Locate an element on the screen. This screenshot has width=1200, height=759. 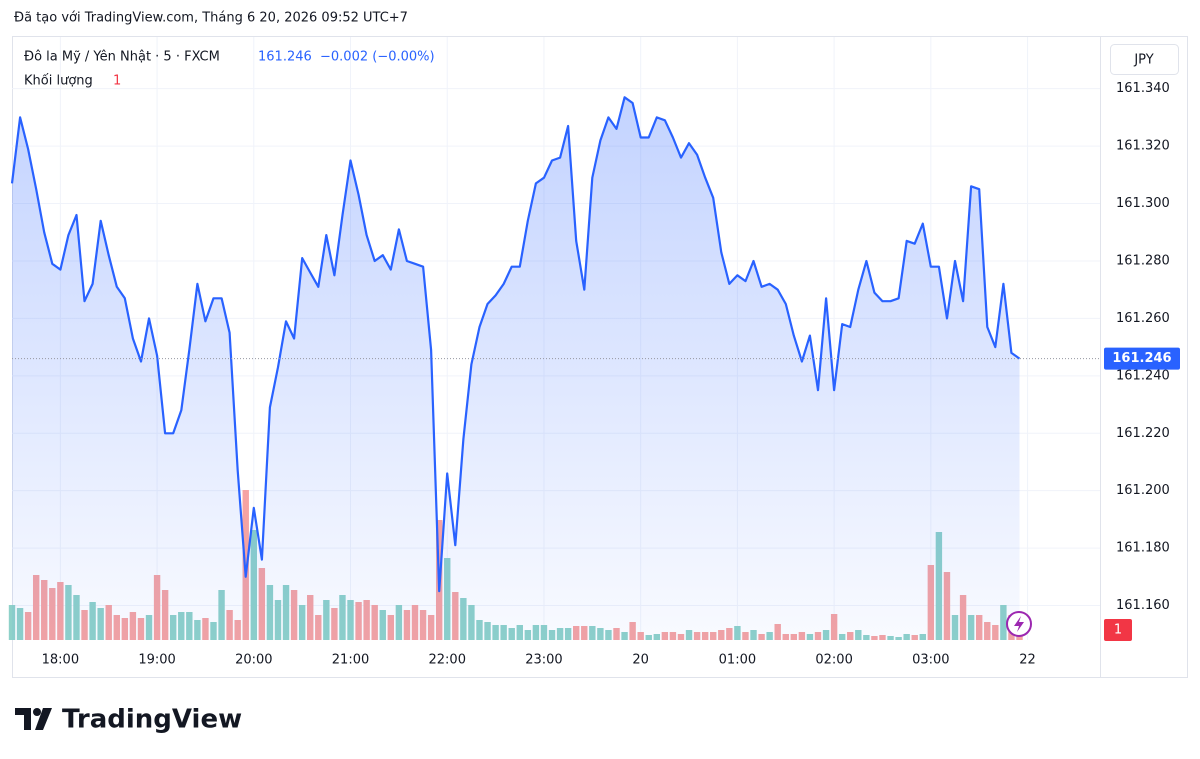
change: −0.002 (−0.00%) is located at coordinates (377, 57).